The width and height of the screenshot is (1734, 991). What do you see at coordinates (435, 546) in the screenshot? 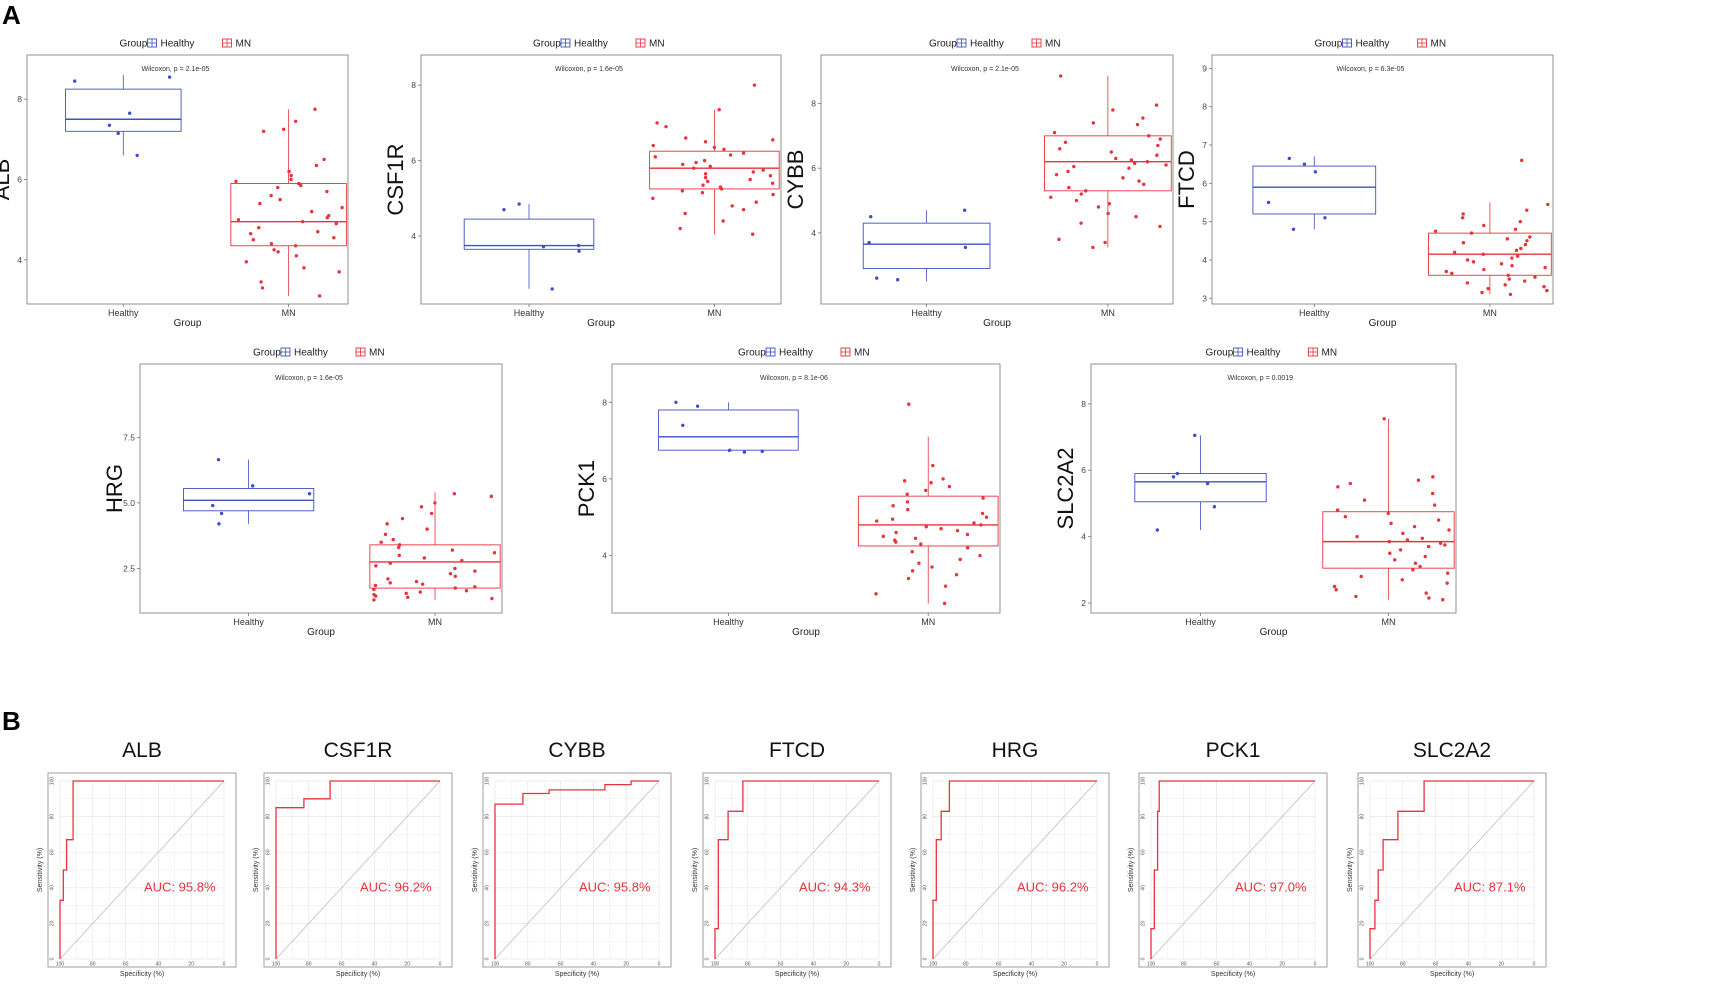
I see `box-mn` at bounding box center [435, 546].